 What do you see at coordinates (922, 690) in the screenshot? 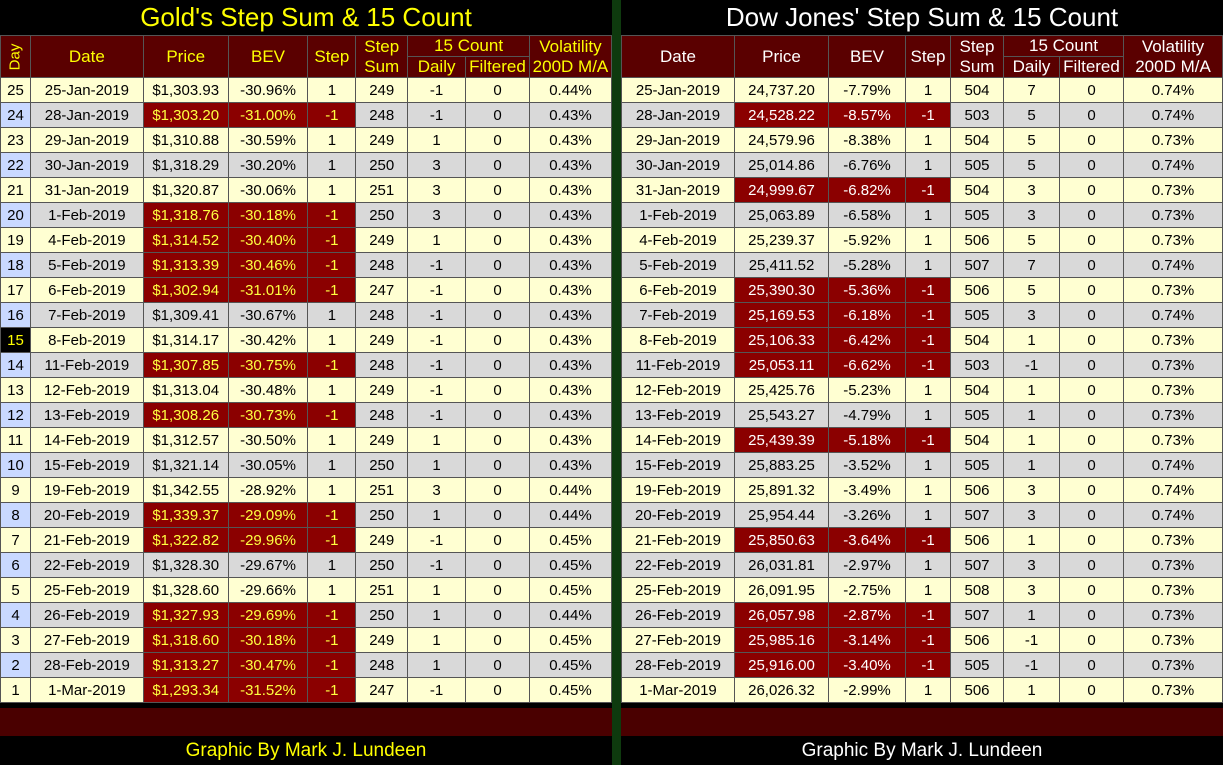
I see `dow-table-row: 1-Mar-2019 26,026.32 -2.99% 1 506 1 0 0.73%` at bounding box center [922, 690].